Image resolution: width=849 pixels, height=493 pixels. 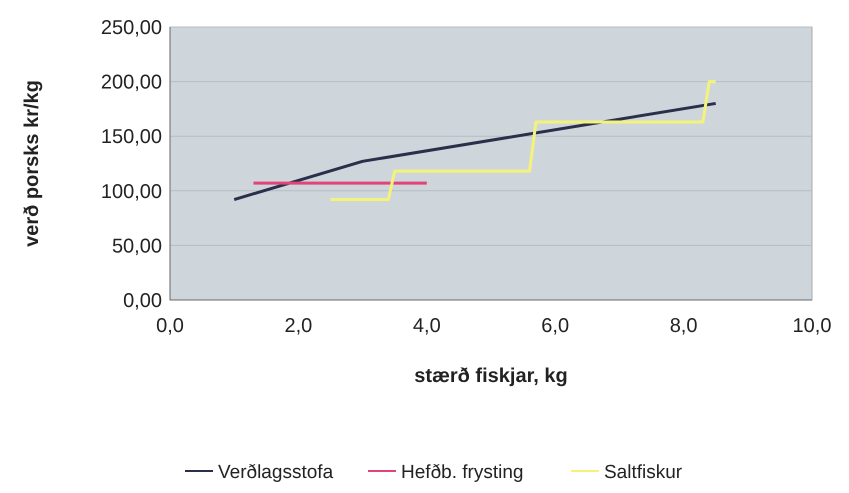 What do you see at coordinates (170, 326) in the screenshot?
I see `x-tick-label: 0,0` at bounding box center [170, 326].